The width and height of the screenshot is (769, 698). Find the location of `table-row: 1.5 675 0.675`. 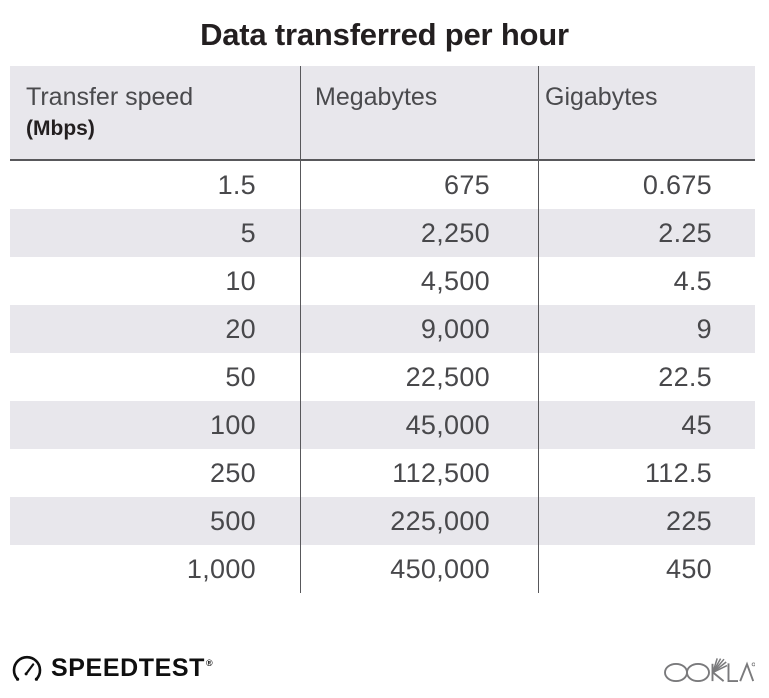

table-row: 1.5 675 0.675 is located at coordinates (382, 185).